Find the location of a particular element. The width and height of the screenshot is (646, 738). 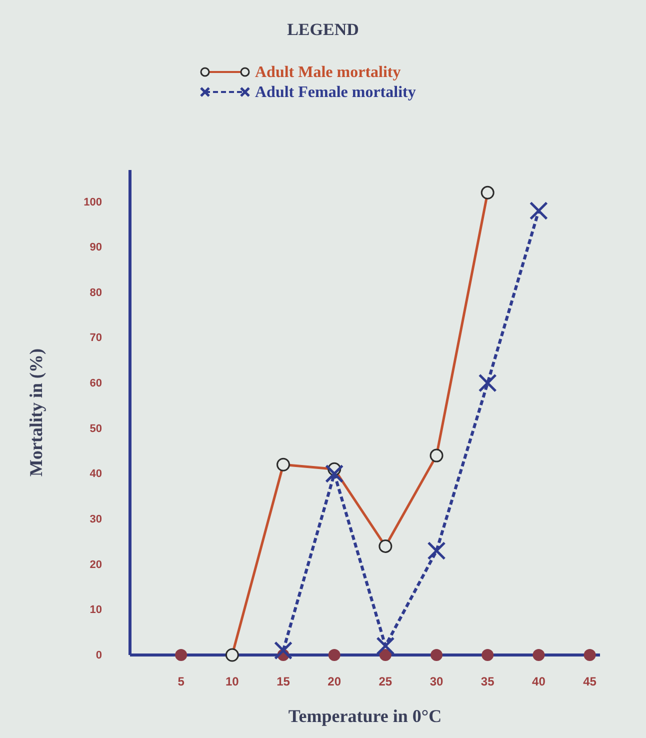

y-tick-label: 100 is located at coordinates (93, 202).